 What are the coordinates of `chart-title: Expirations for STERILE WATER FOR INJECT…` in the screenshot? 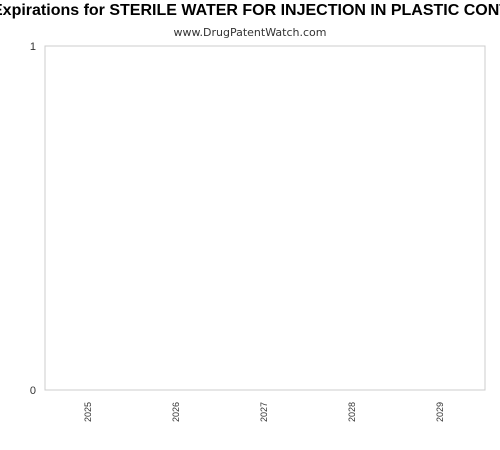 It's located at (250, 10).